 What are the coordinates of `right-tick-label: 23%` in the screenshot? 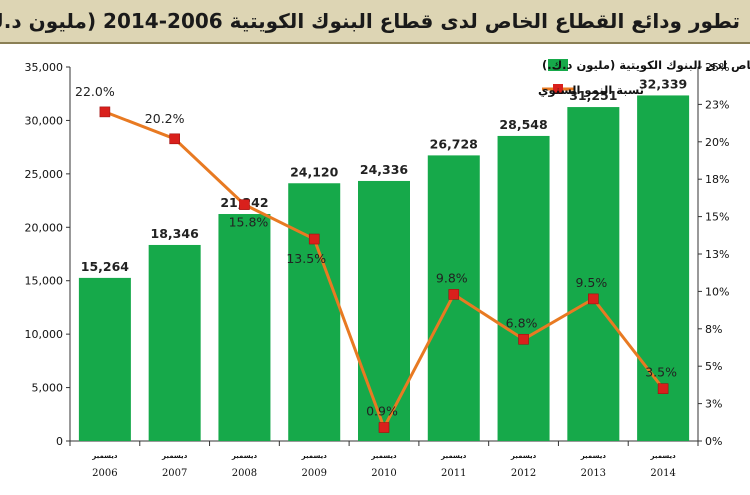 It's located at (717, 104).